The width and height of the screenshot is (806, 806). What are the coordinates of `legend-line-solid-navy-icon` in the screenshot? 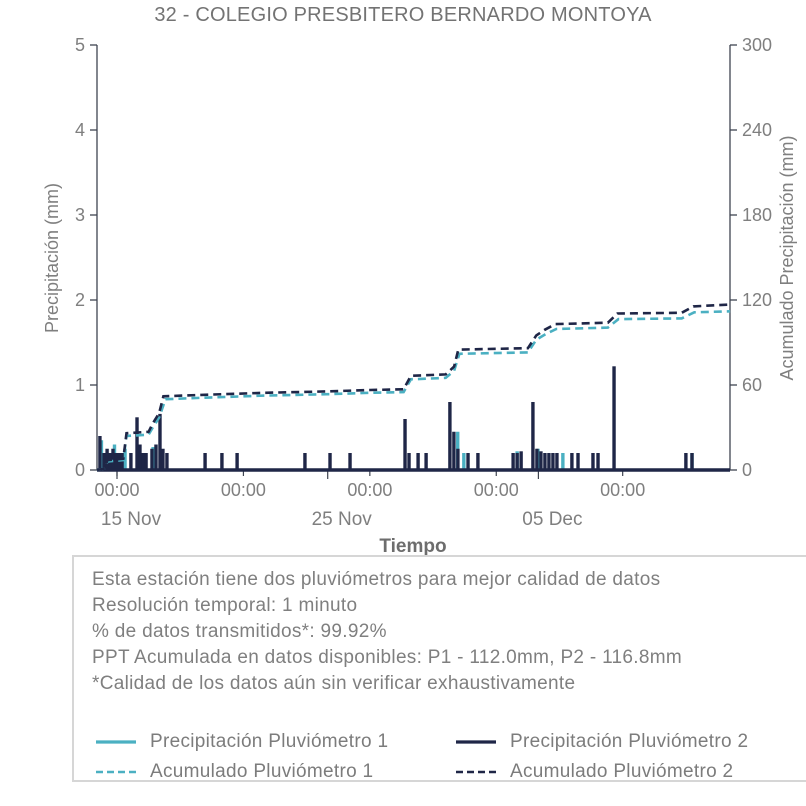 It's located at (476, 742).